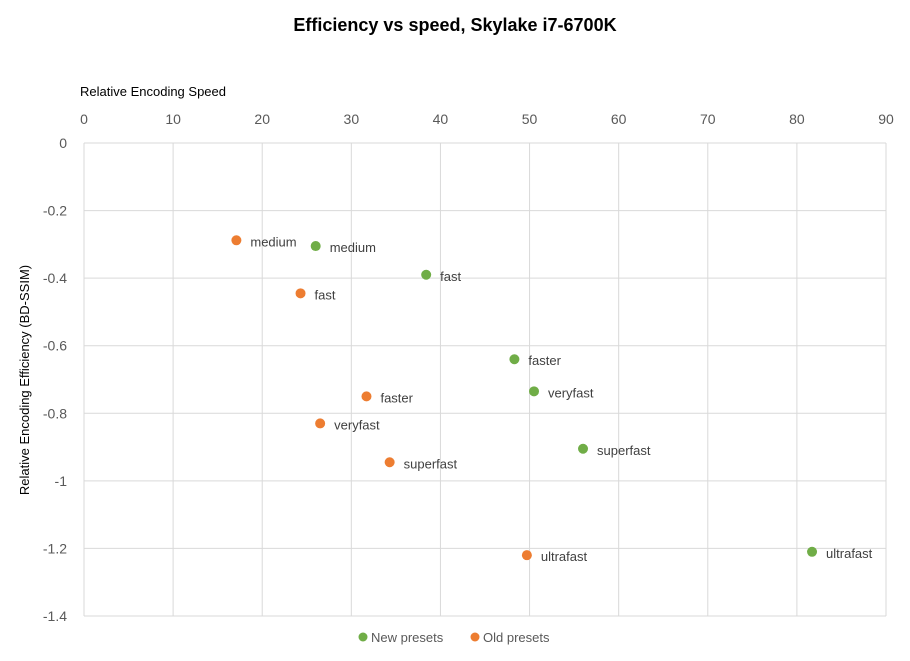 This screenshot has width=910, height=661. I want to click on x-tick-label: 90, so click(886, 119).